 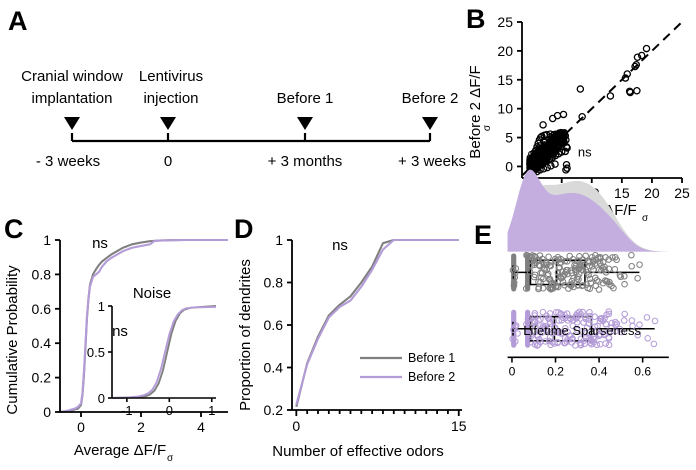 What do you see at coordinates (201, 427) in the screenshot?
I see `panel-c-xtick-label: 4` at bounding box center [201, 427].